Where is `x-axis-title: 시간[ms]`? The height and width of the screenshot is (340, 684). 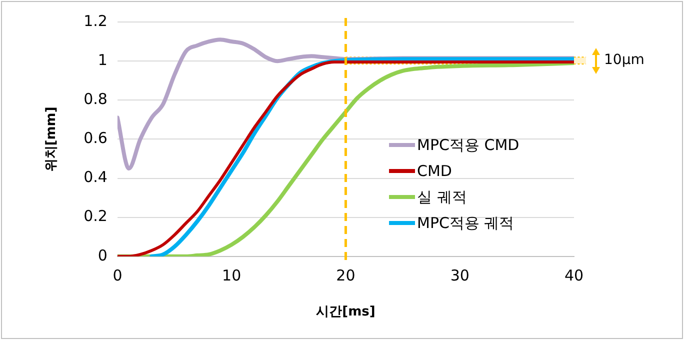 x-axis-title: 시간[ms] is located at coordinates (346, 312).